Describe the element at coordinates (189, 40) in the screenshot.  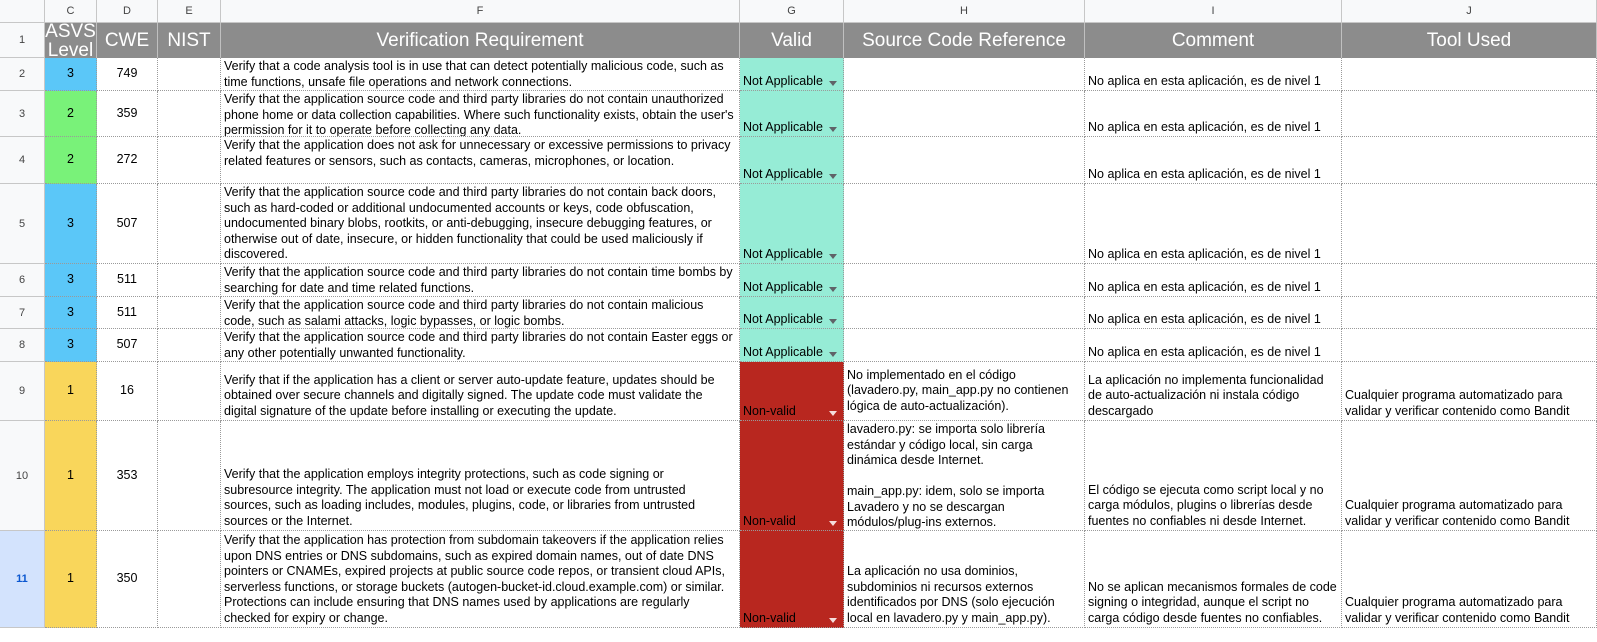
I see `nist-header: NIST` at that location.